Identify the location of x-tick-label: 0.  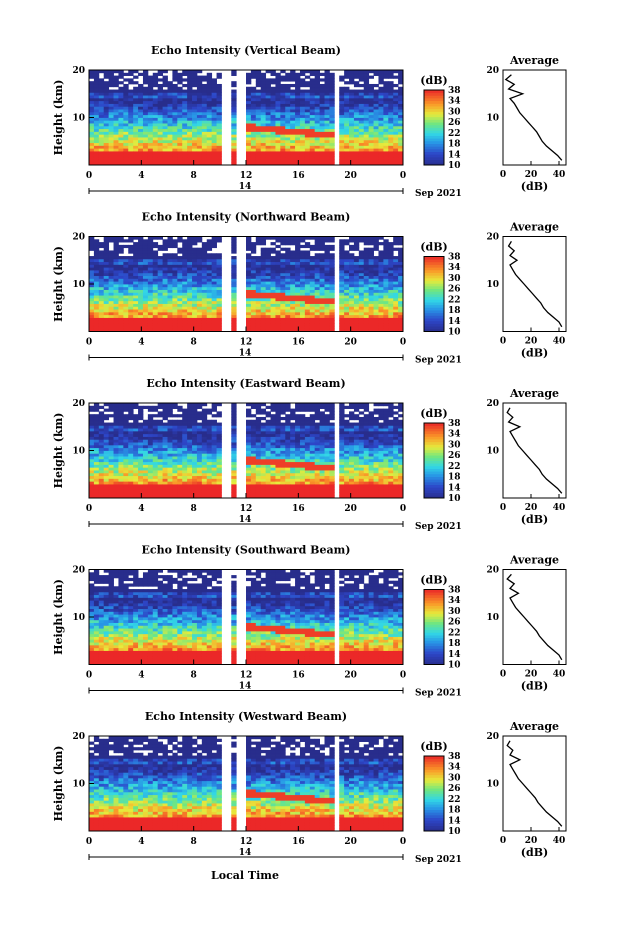
(89, 343).